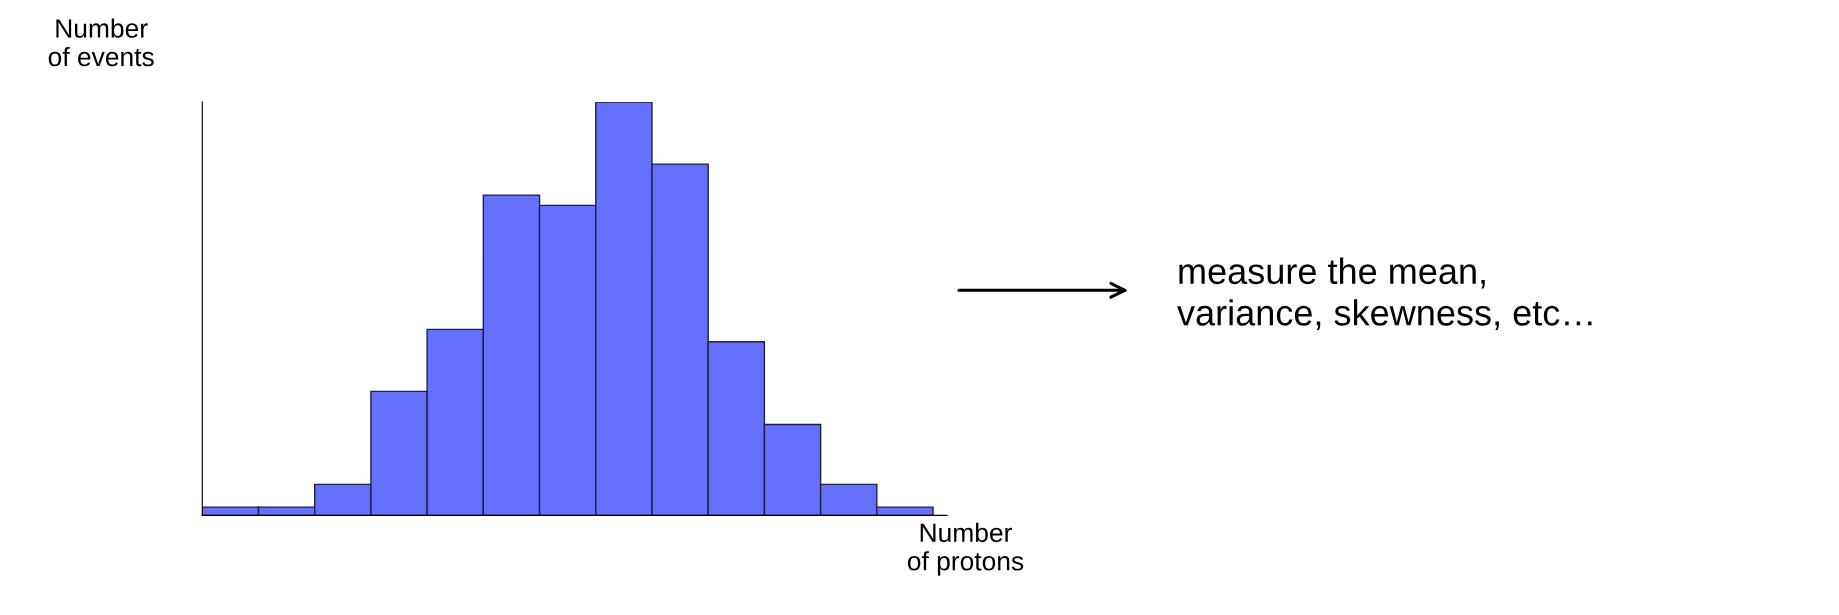 The width and height of the screenshot is (1839, 615). Describe the element at coordinates (101, 42) in the screenshot. I see `y-axis-title: Number of events` at that location.